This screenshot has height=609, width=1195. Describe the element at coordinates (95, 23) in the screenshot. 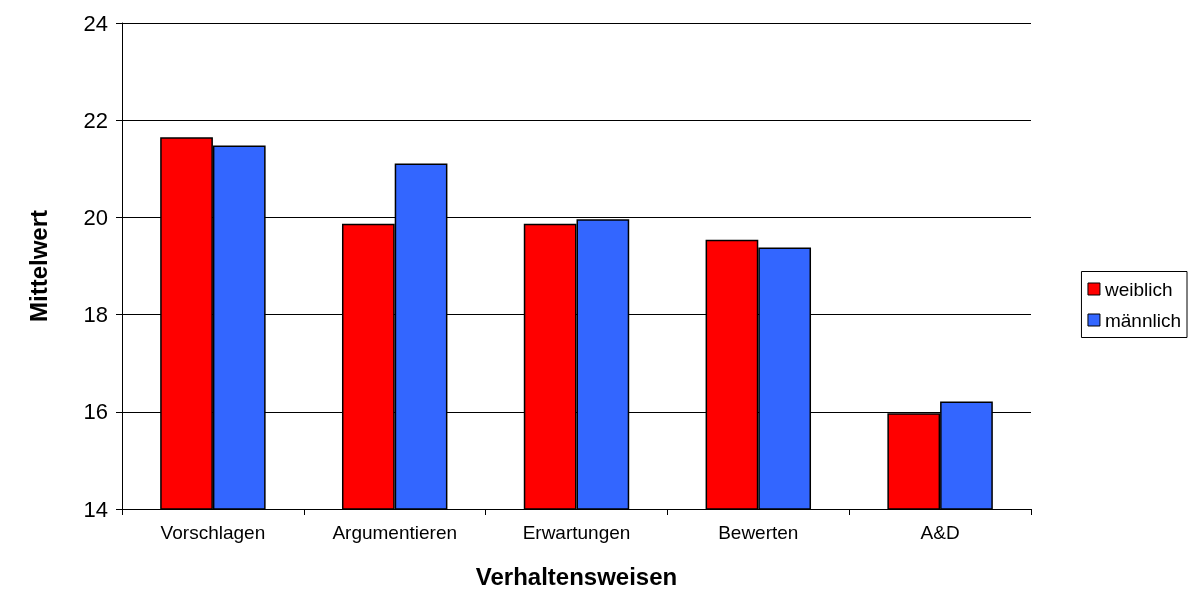

I see `y-tick-label: 24` at that location.